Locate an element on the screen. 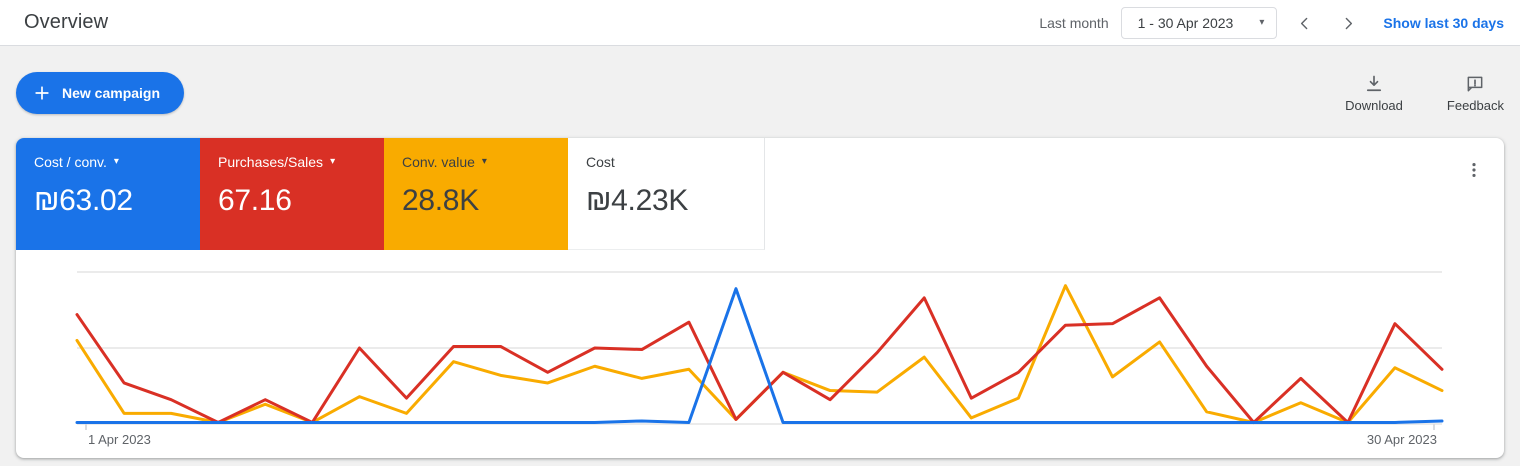  feedback-icon is located at coordinates (1475, 84).